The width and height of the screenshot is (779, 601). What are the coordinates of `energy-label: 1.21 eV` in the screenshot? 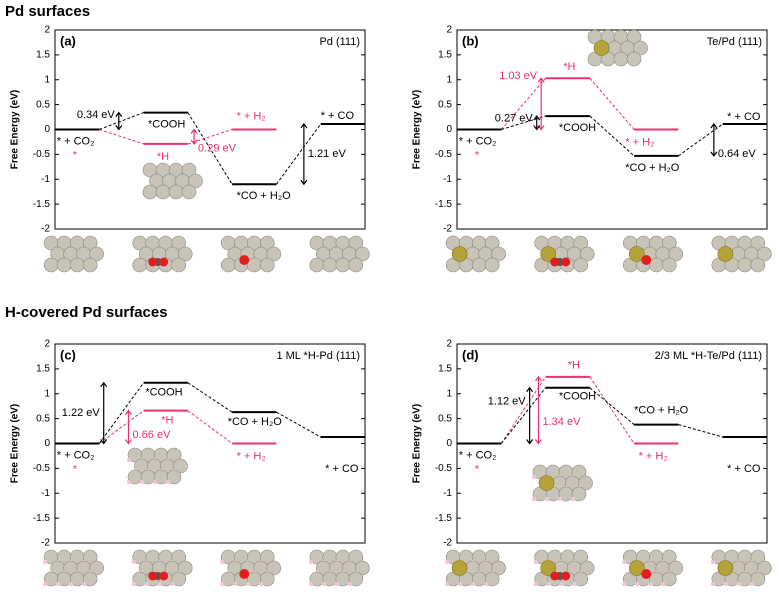 It's located at (327, 154).